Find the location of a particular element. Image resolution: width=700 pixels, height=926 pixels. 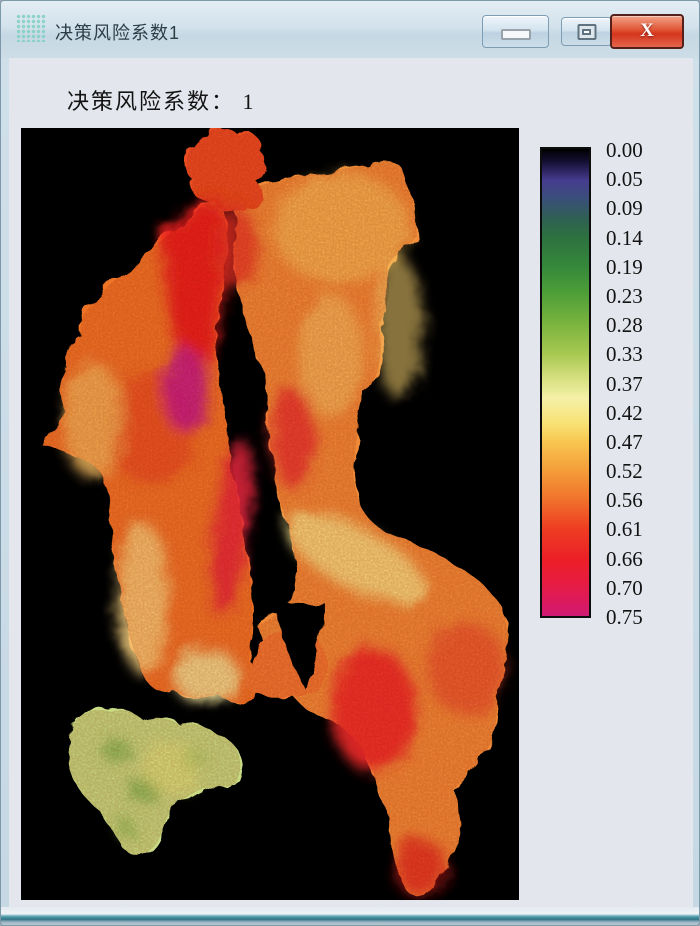

title-bar: 决策风险系数1 X is located at coordinates (350, 29).